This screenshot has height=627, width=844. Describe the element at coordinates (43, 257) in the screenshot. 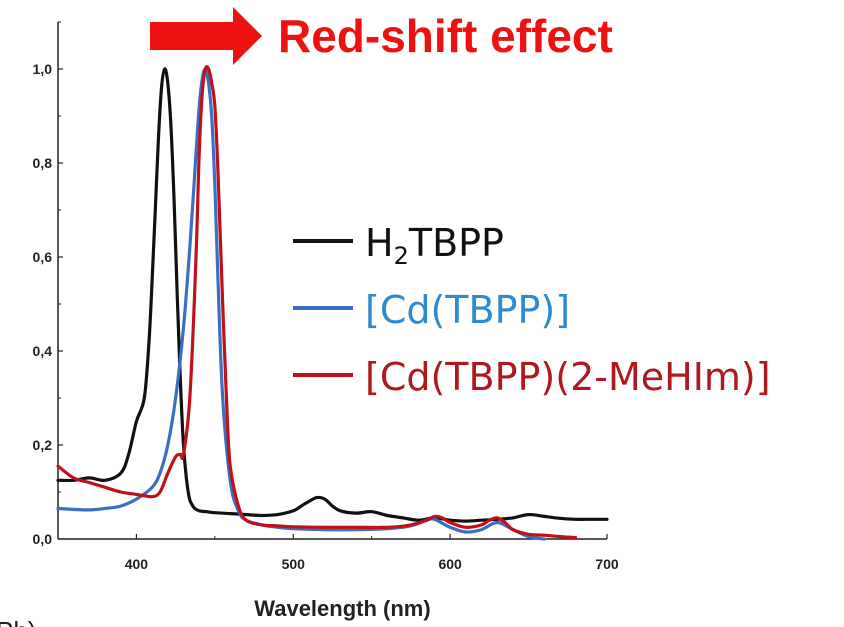

I see `y-tick-label: 0,6` at that location.